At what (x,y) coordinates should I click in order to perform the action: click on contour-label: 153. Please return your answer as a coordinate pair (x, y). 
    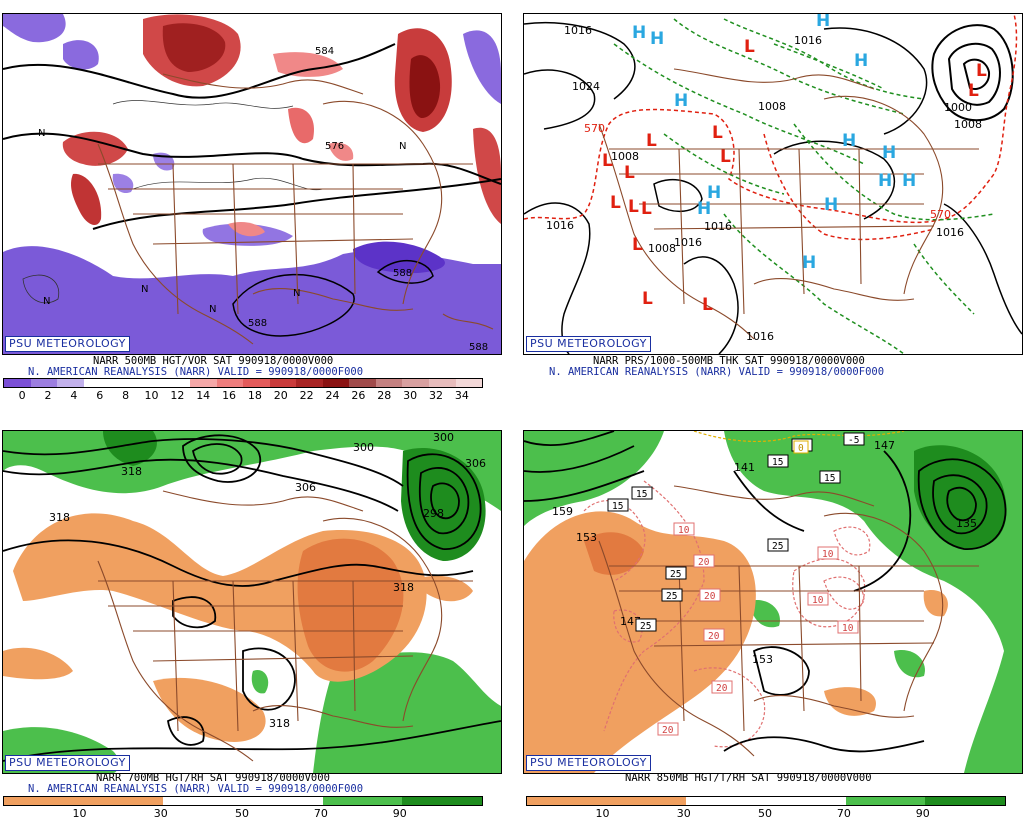
    Looking at the image, I should click on (586, 537).